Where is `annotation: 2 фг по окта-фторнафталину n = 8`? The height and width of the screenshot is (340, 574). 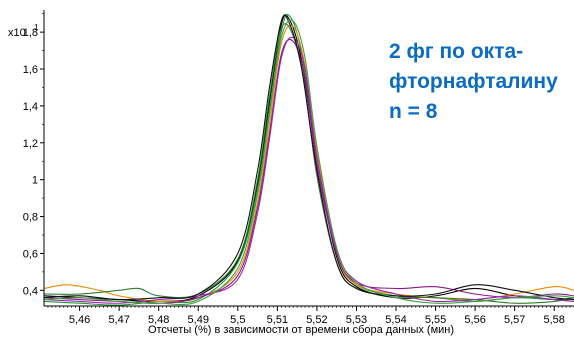
annotation: 2 фг по окта-фторнафталину n = 8 is located at coordinates (473, 81).